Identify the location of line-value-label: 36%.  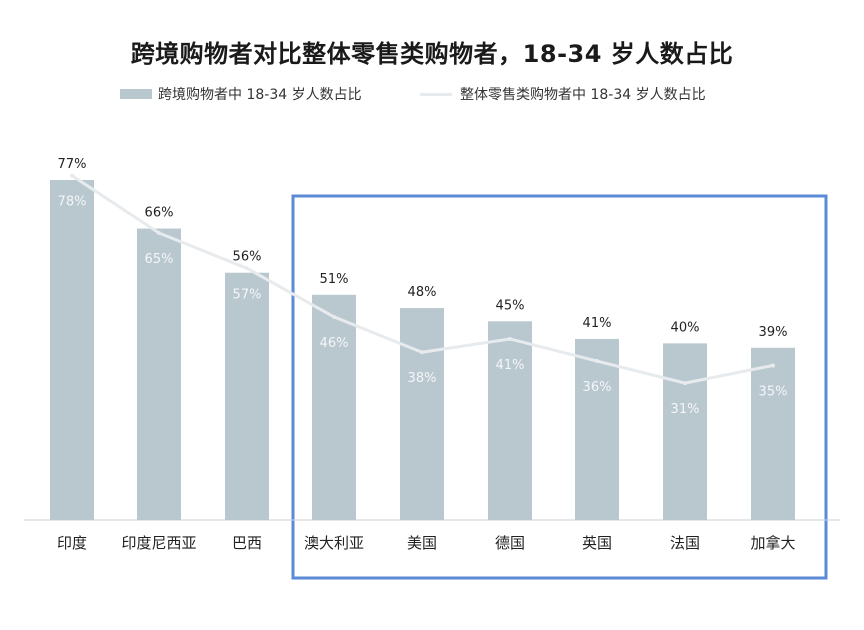
(597, 387).